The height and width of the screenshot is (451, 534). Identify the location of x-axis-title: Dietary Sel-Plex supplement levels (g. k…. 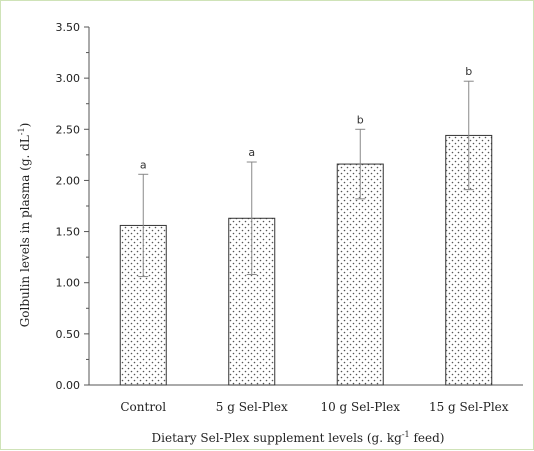
(298, 437).